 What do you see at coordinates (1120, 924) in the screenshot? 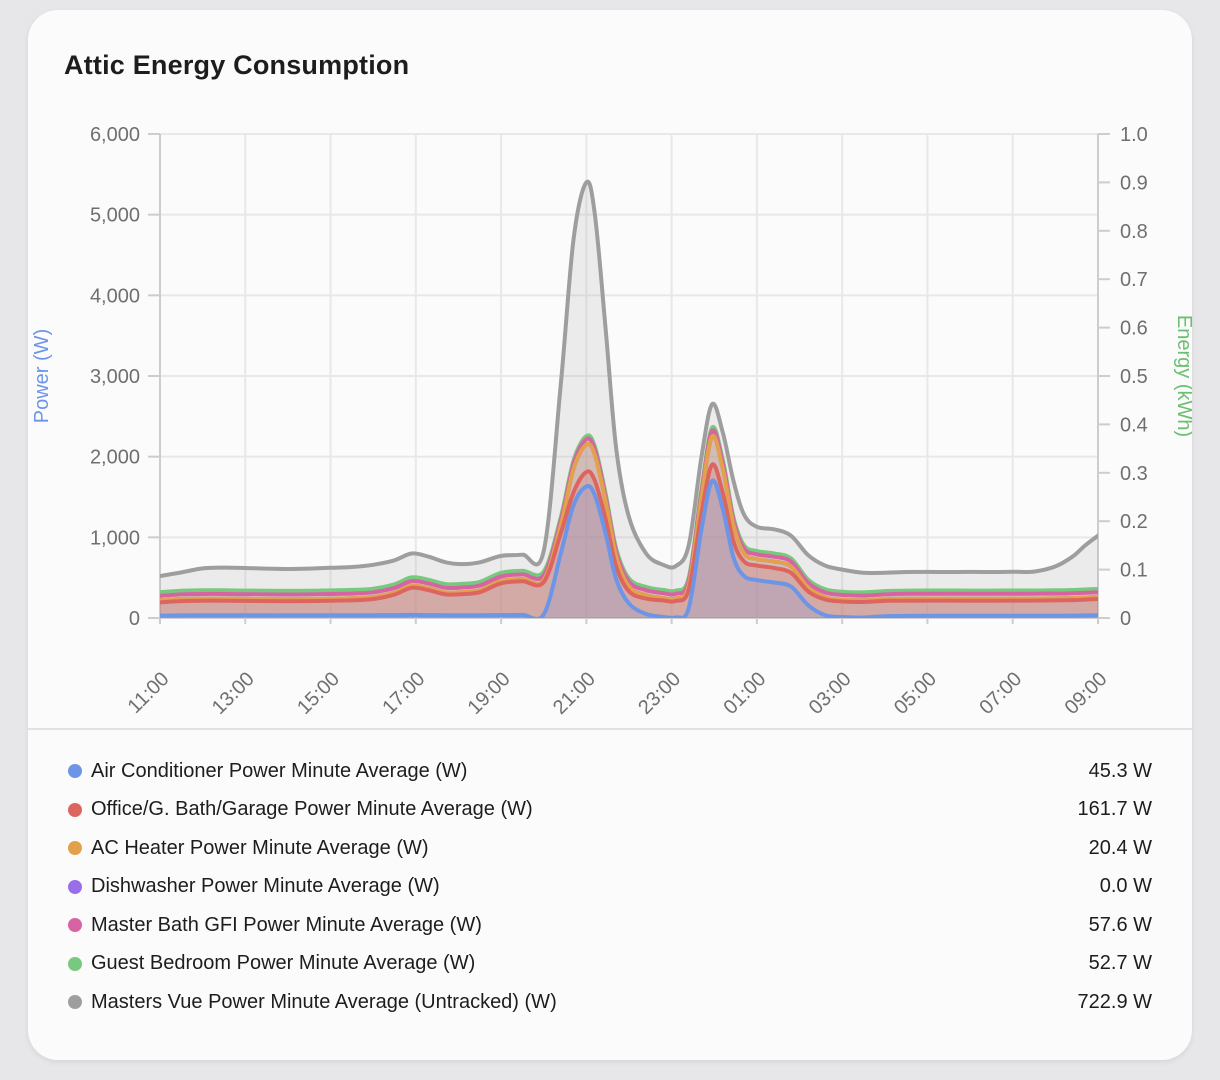
I see `legend-value: 57.6 W` at bounding box center [1120, 924].